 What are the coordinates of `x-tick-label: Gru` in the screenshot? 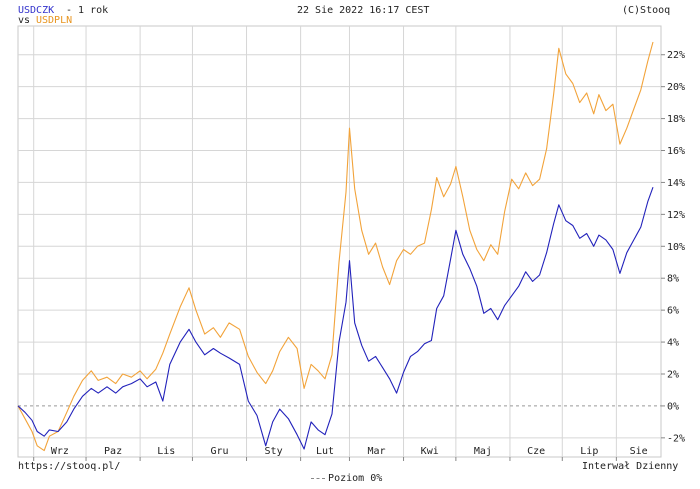 It's located at (219, 451).